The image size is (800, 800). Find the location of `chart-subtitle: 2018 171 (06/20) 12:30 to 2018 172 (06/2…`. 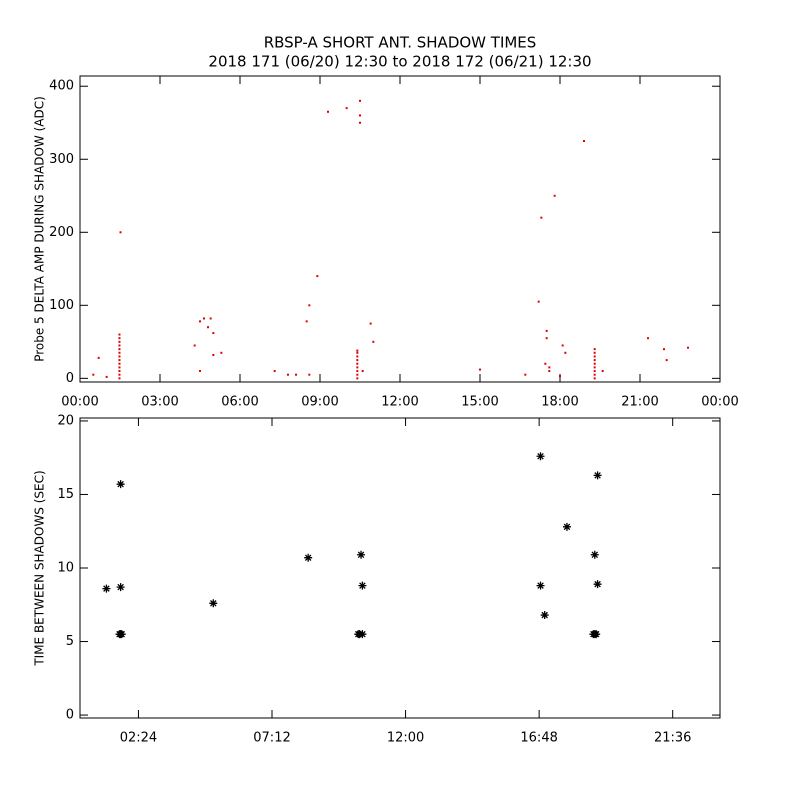

chart-subtitle: 2018 171 (06/20) 12:30 to 2018 172 (06/2… is located at coordinates (399, 62).